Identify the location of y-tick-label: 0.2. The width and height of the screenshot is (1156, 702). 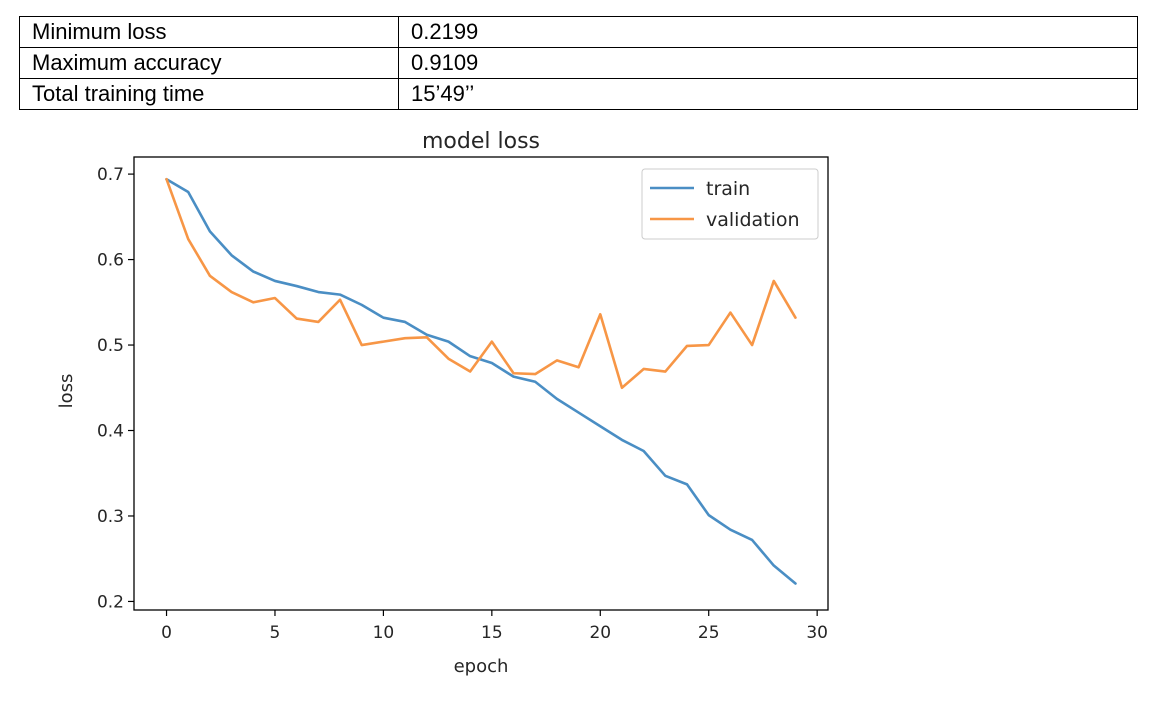
(110, 602).